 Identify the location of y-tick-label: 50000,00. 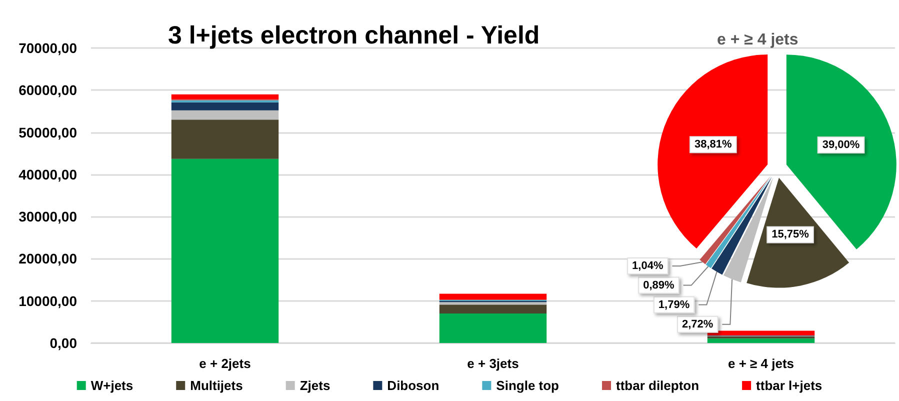
(48, 132).